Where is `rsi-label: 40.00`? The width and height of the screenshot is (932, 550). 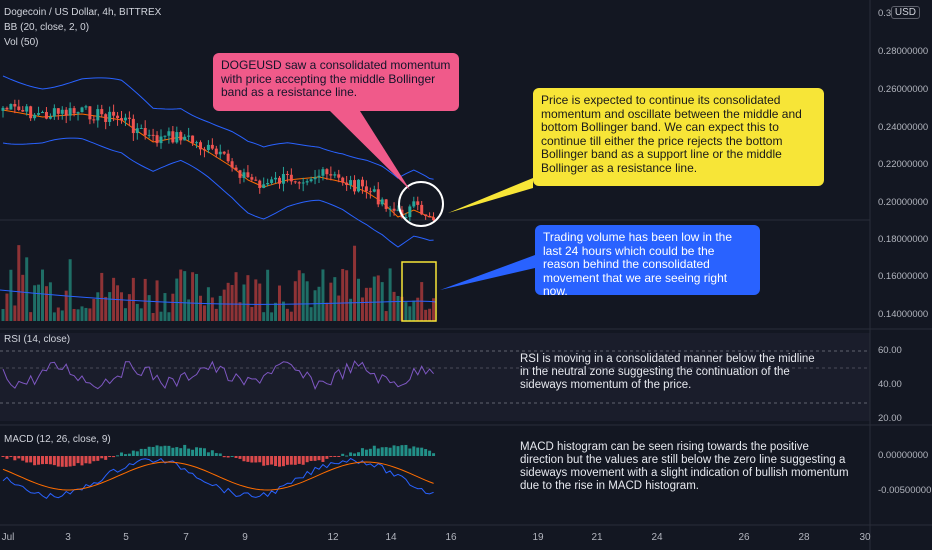 rsi-label: 40.00 is located at coordinates (890, 384).